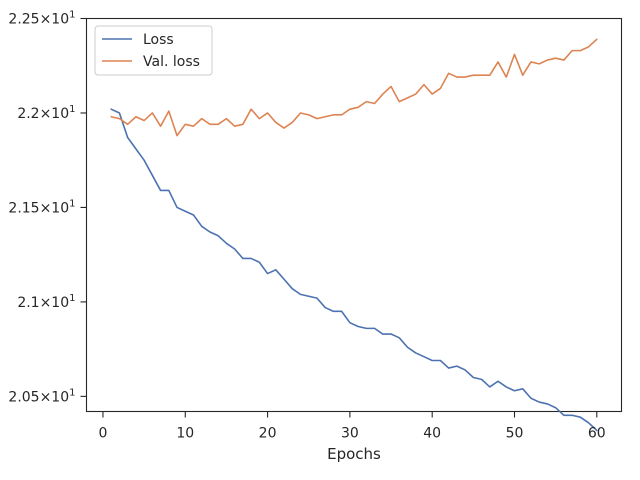  I want to click on y-tick-label: 2.25×10¹, so click(41, 19).